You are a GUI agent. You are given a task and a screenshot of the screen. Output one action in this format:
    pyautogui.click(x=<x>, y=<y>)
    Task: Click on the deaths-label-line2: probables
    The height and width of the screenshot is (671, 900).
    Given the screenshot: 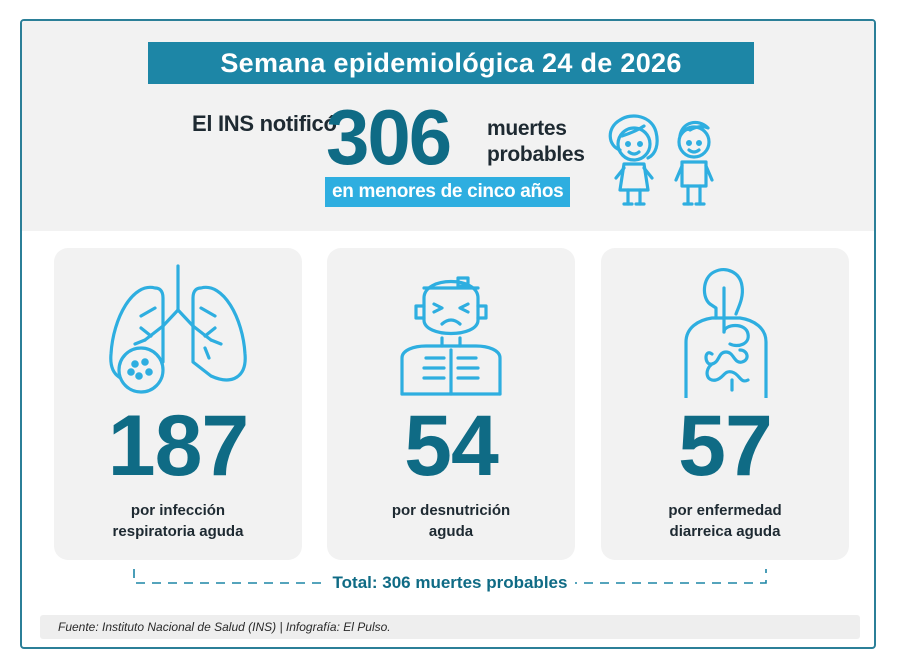 What is the action you would take?
    pyautogui.click(x=536, y=154)
    